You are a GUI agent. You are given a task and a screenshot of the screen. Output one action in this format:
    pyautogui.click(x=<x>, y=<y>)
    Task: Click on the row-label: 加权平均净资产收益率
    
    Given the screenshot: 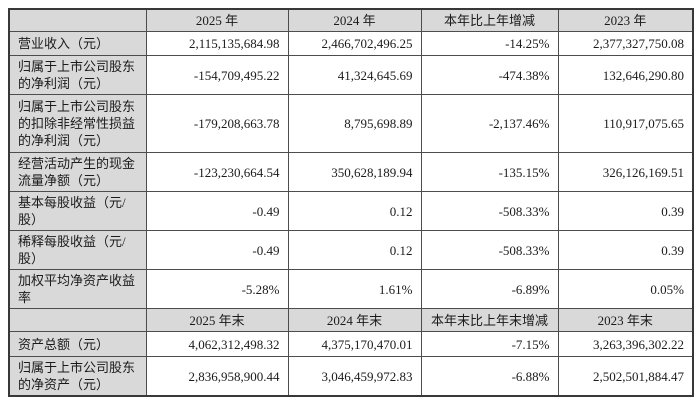 What is the action you would take?
    pyautogui.click(x=77, y=289)
    